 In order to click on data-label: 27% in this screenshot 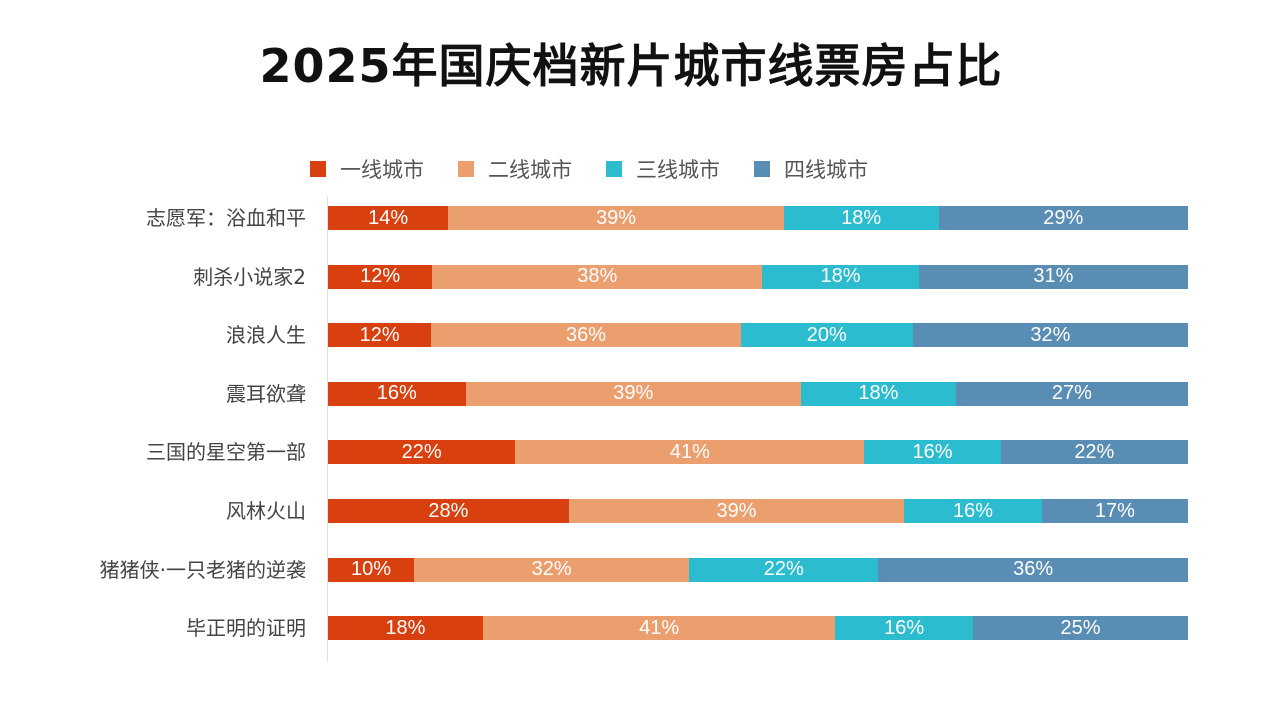, I will do `click(1071, 393)`.